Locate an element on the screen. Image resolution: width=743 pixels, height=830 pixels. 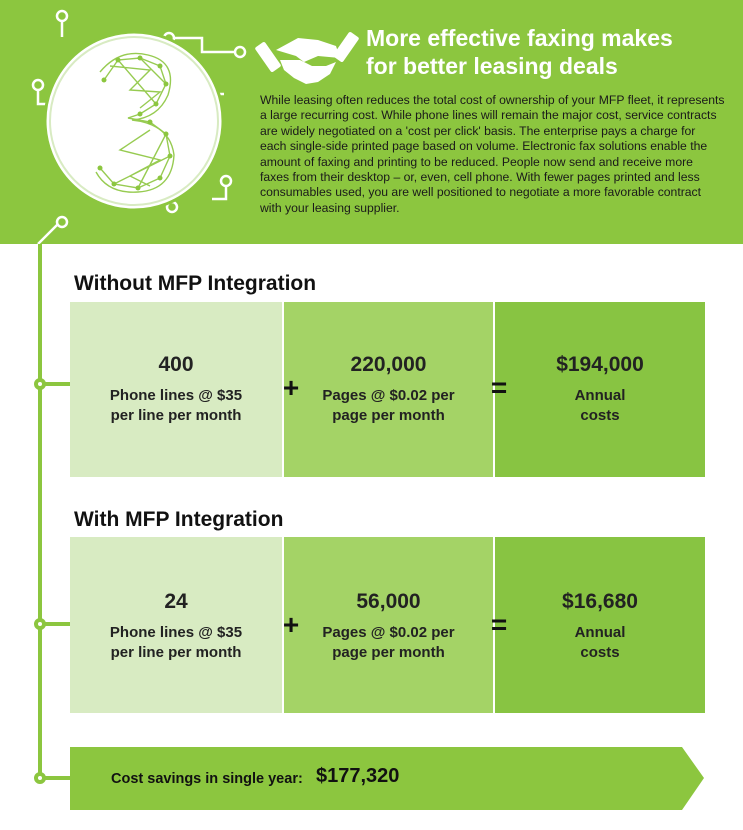
savings-banner is located at coordinates (387, 778).